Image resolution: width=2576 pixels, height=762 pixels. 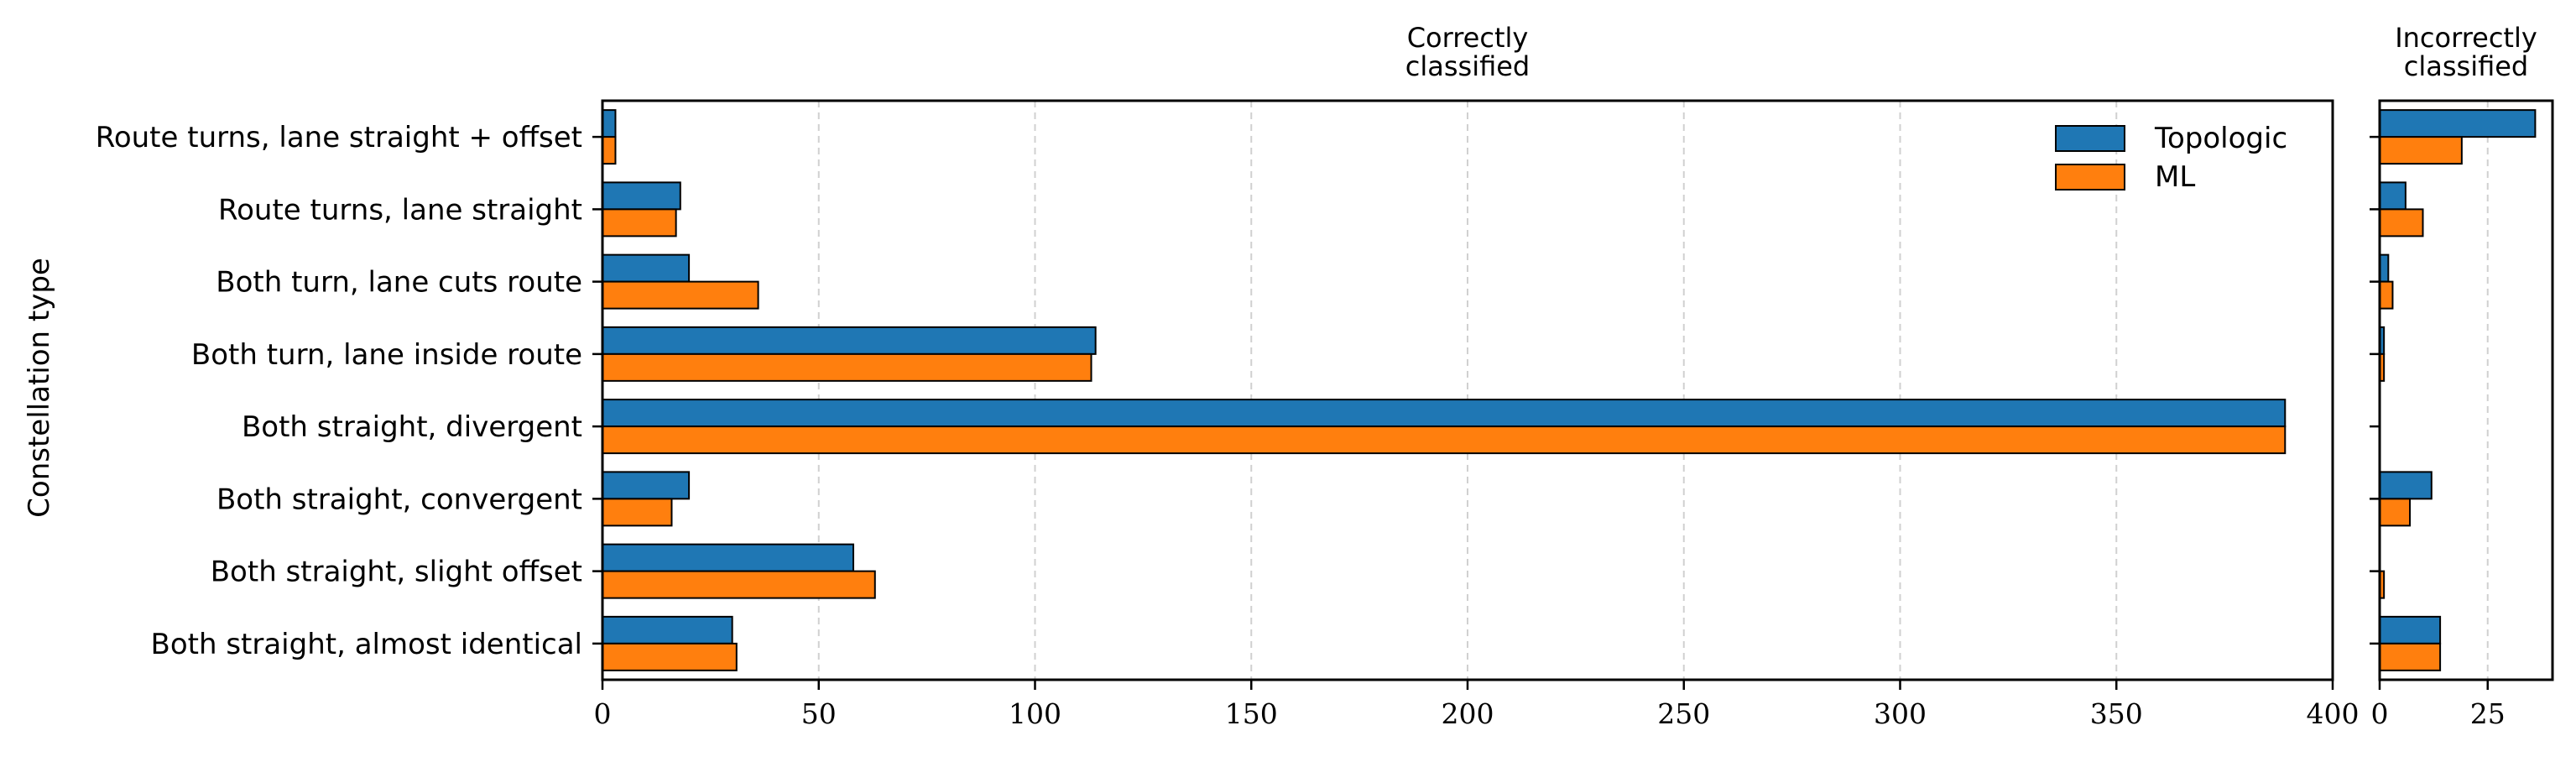 What do you see at coordinates (412, 427) in the screenshot?
I see `category-label: Both straight, divergent` at bounding box center [412, 427].